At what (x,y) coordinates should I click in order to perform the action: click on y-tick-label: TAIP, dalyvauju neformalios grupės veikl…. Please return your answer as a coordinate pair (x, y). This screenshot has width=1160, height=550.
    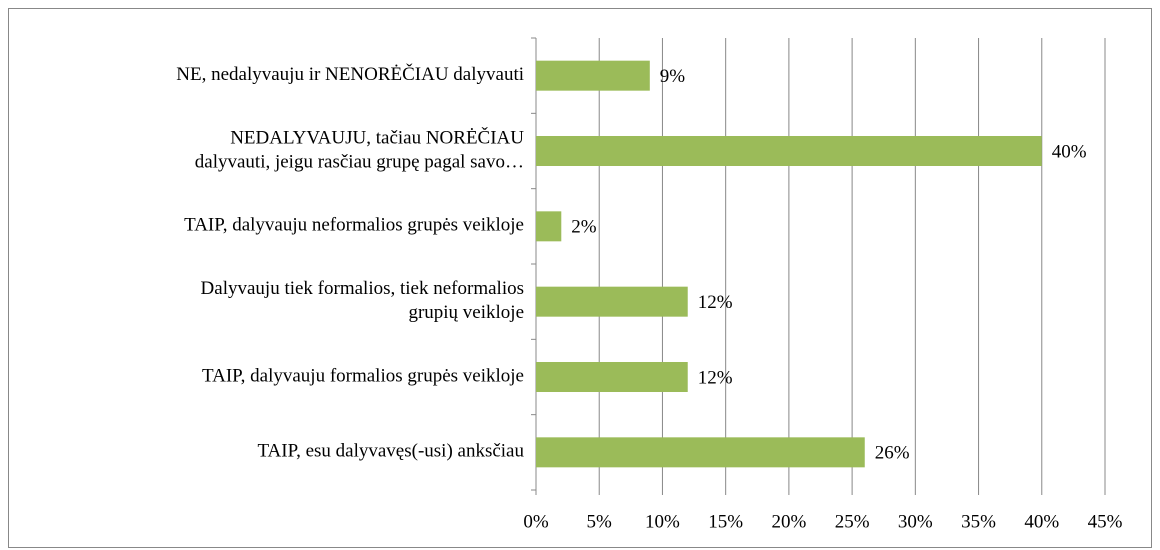
    Looking at the image, I should click on (354, 225).